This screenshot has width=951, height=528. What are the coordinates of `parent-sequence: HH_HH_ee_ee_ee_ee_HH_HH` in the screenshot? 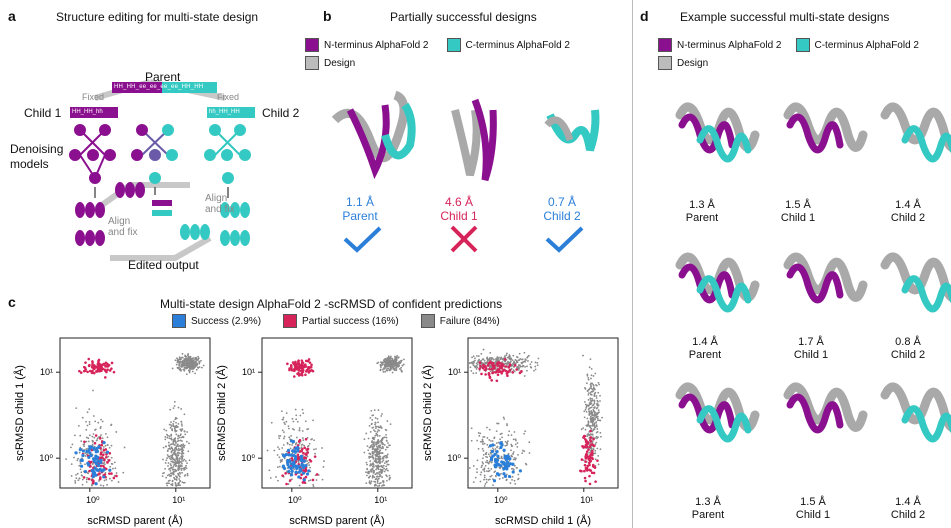 It's located at (159, 87).